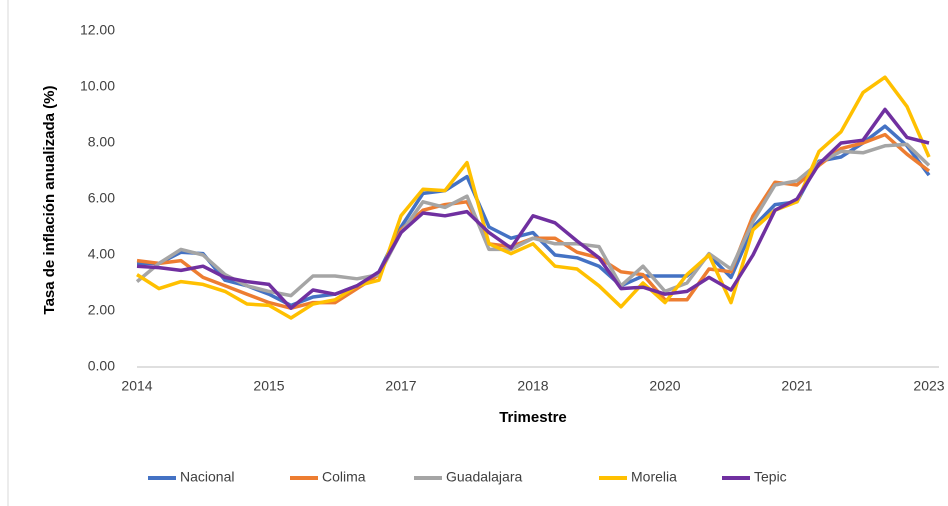 The image size is (948, 506). Describe the element at coordinates (796, 386) in the screenshot. I see `x-tick-label: 2021` at that location.